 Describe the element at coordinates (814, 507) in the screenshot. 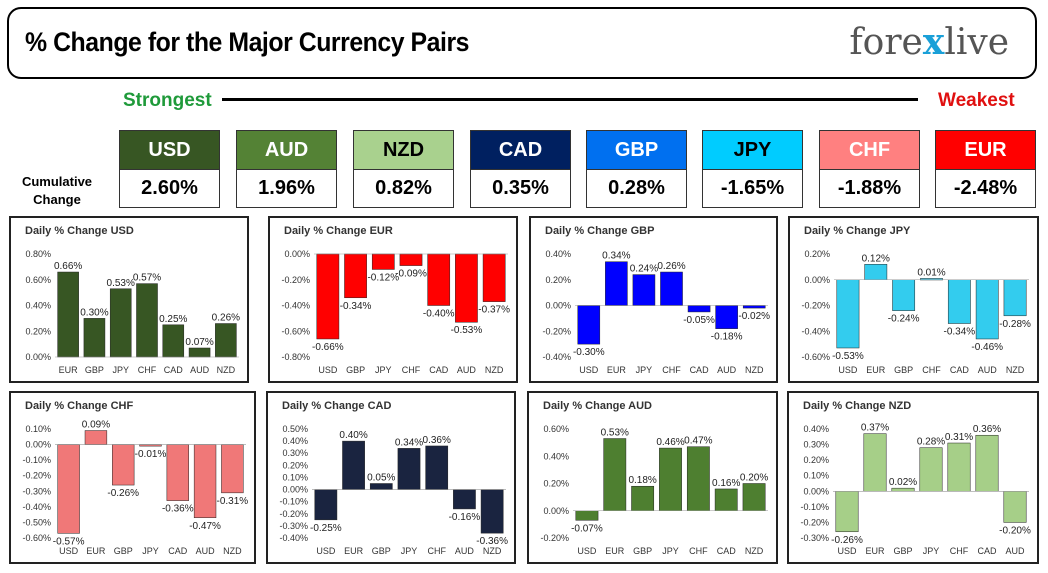

I see `y-tick-label: -0.10%` at that location.